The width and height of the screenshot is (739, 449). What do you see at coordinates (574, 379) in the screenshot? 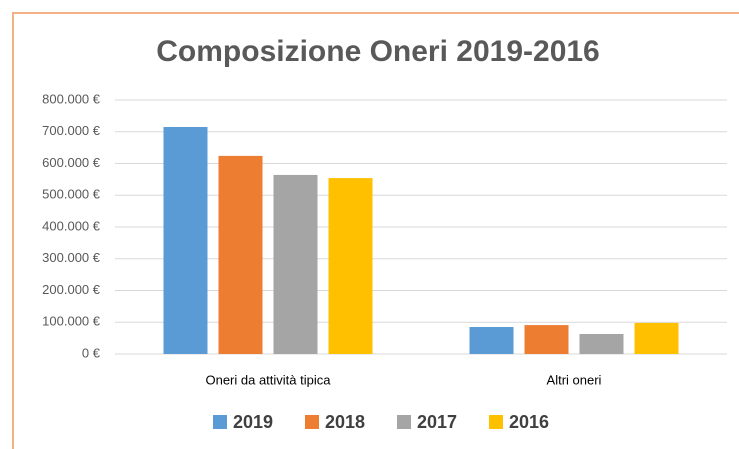
I see `x-tick-label: Altri oneri` at bounding box center [574, 379].